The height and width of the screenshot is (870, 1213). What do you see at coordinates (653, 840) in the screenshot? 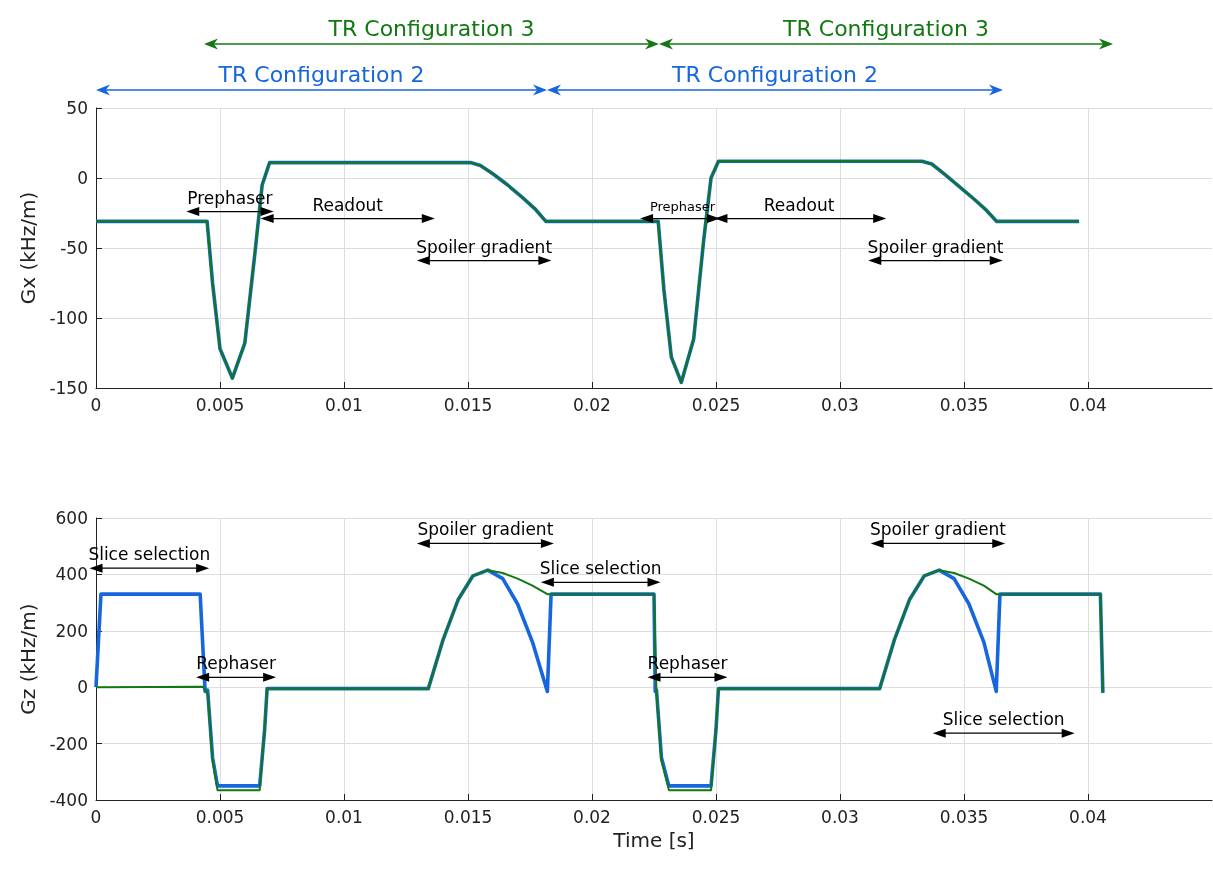
I see `x-axis-title: Time [s]` at bounding box center [653, 840].